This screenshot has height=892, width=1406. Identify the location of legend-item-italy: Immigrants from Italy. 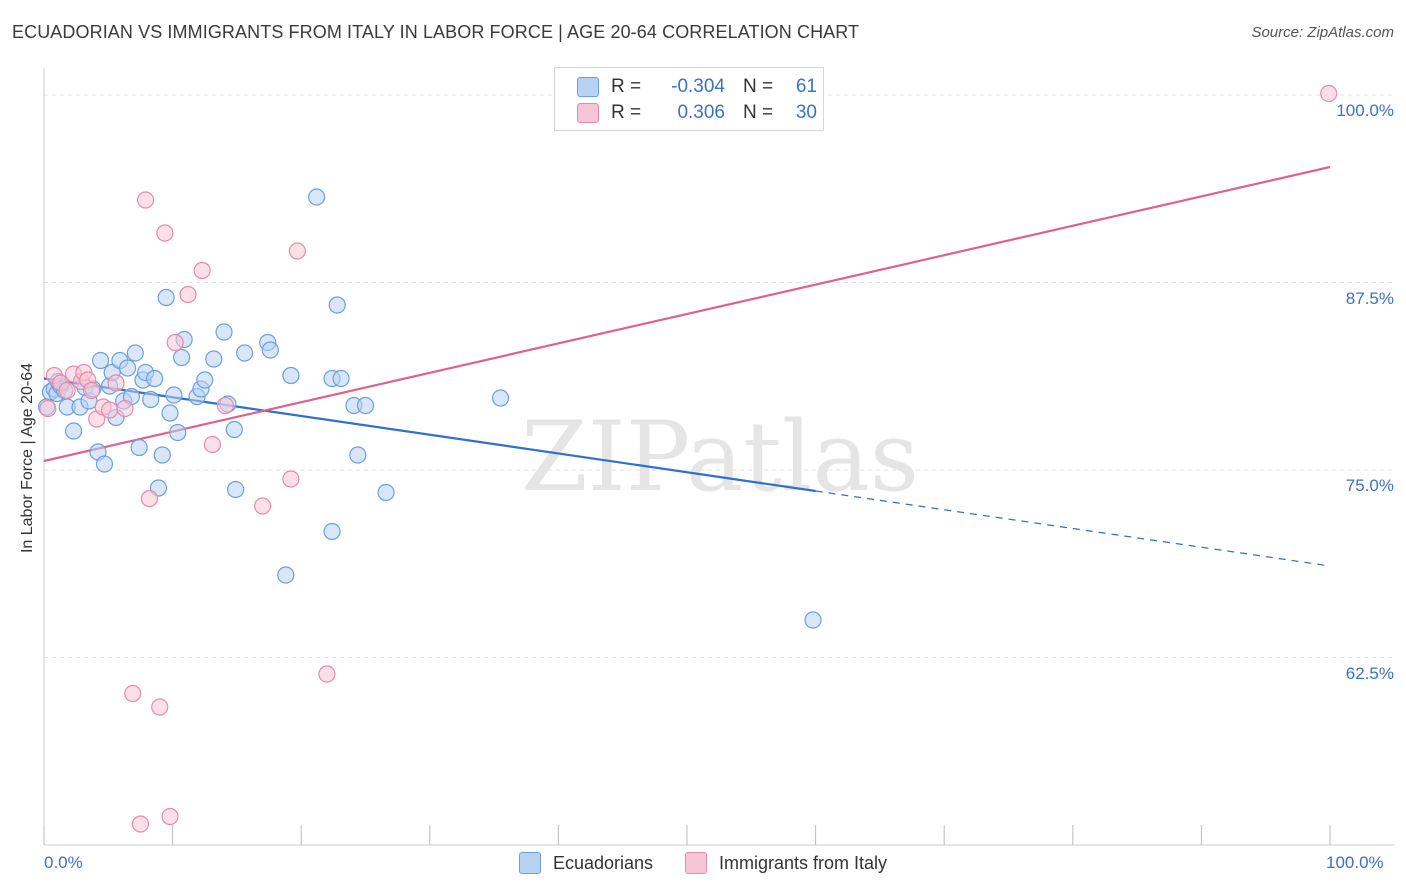
(786, 863).